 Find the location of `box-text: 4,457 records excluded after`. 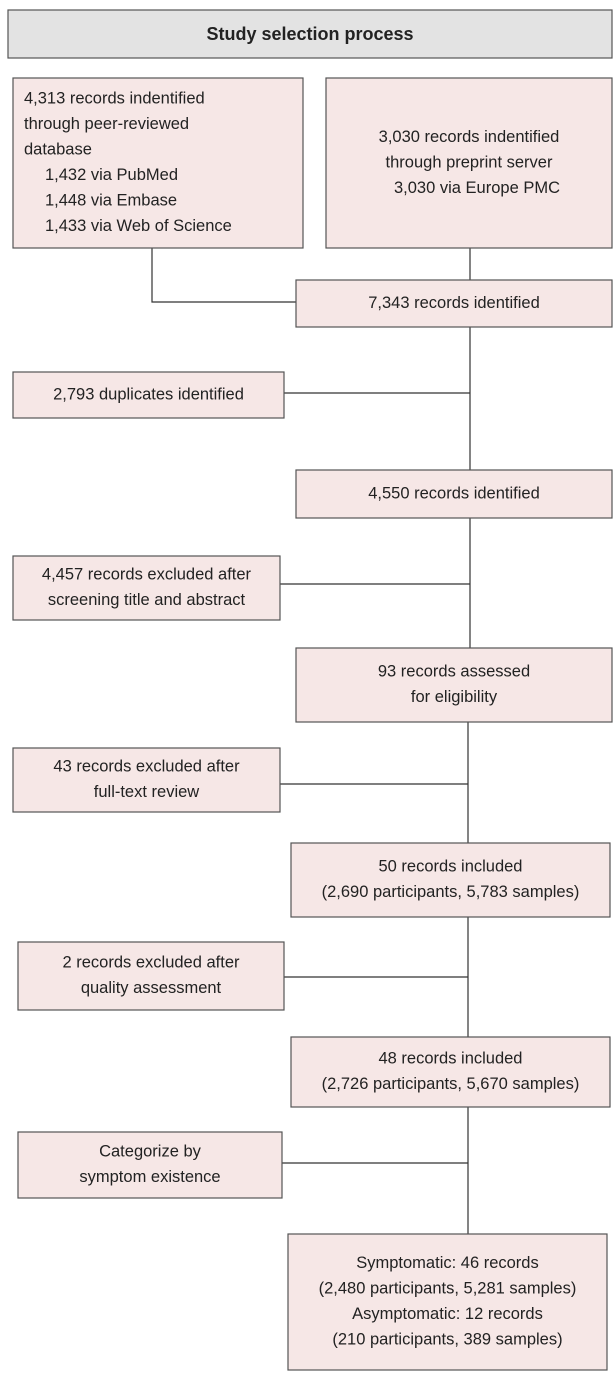

box-text: 4,457 records excluded after is located at coordinates (147, 575).